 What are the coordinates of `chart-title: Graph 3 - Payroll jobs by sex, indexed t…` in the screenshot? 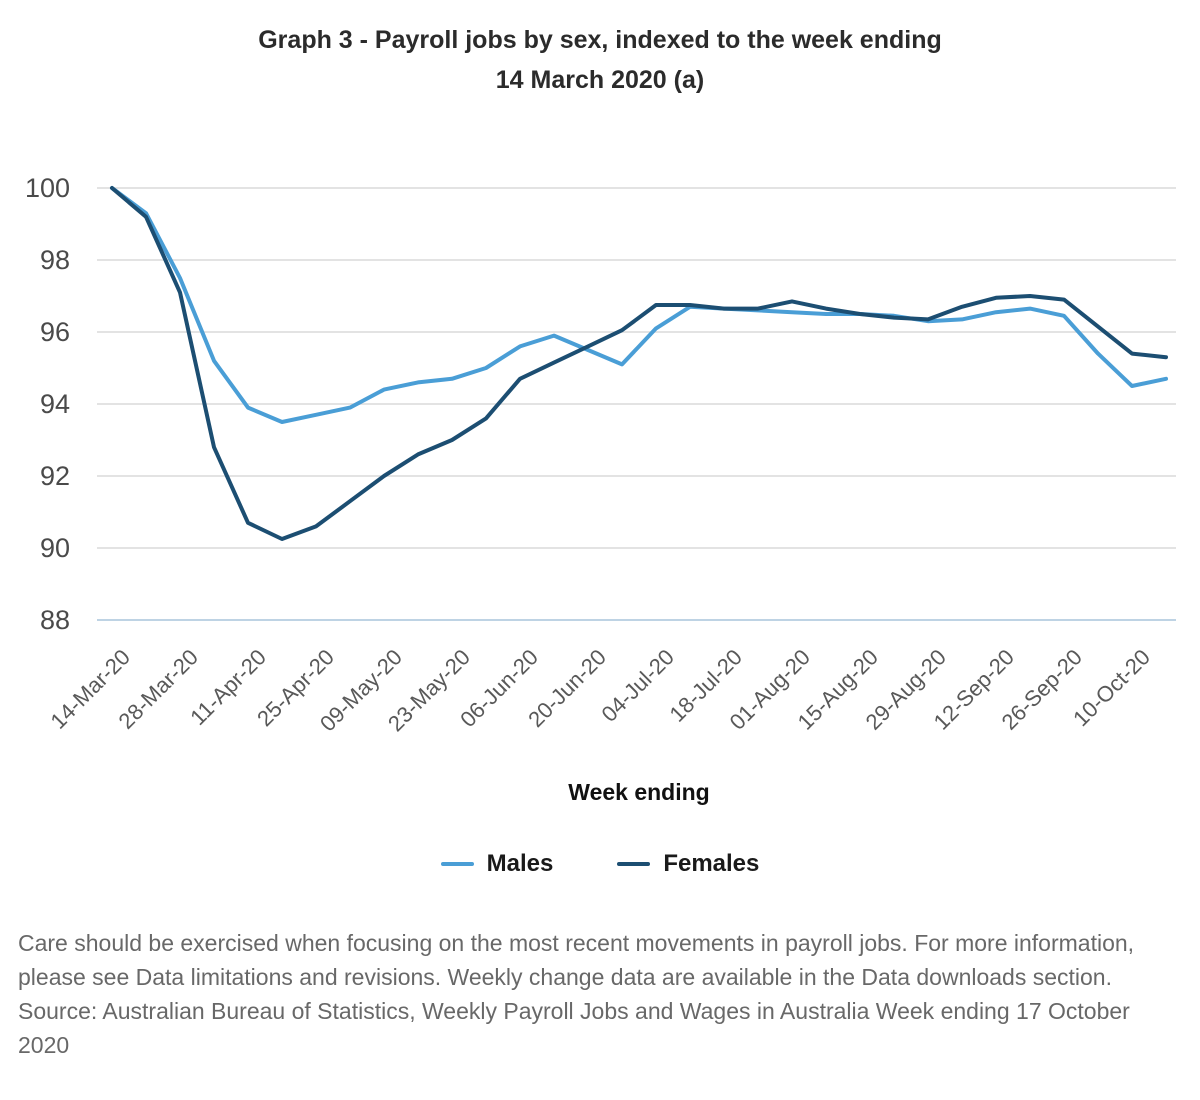 It's located at (600, 60).